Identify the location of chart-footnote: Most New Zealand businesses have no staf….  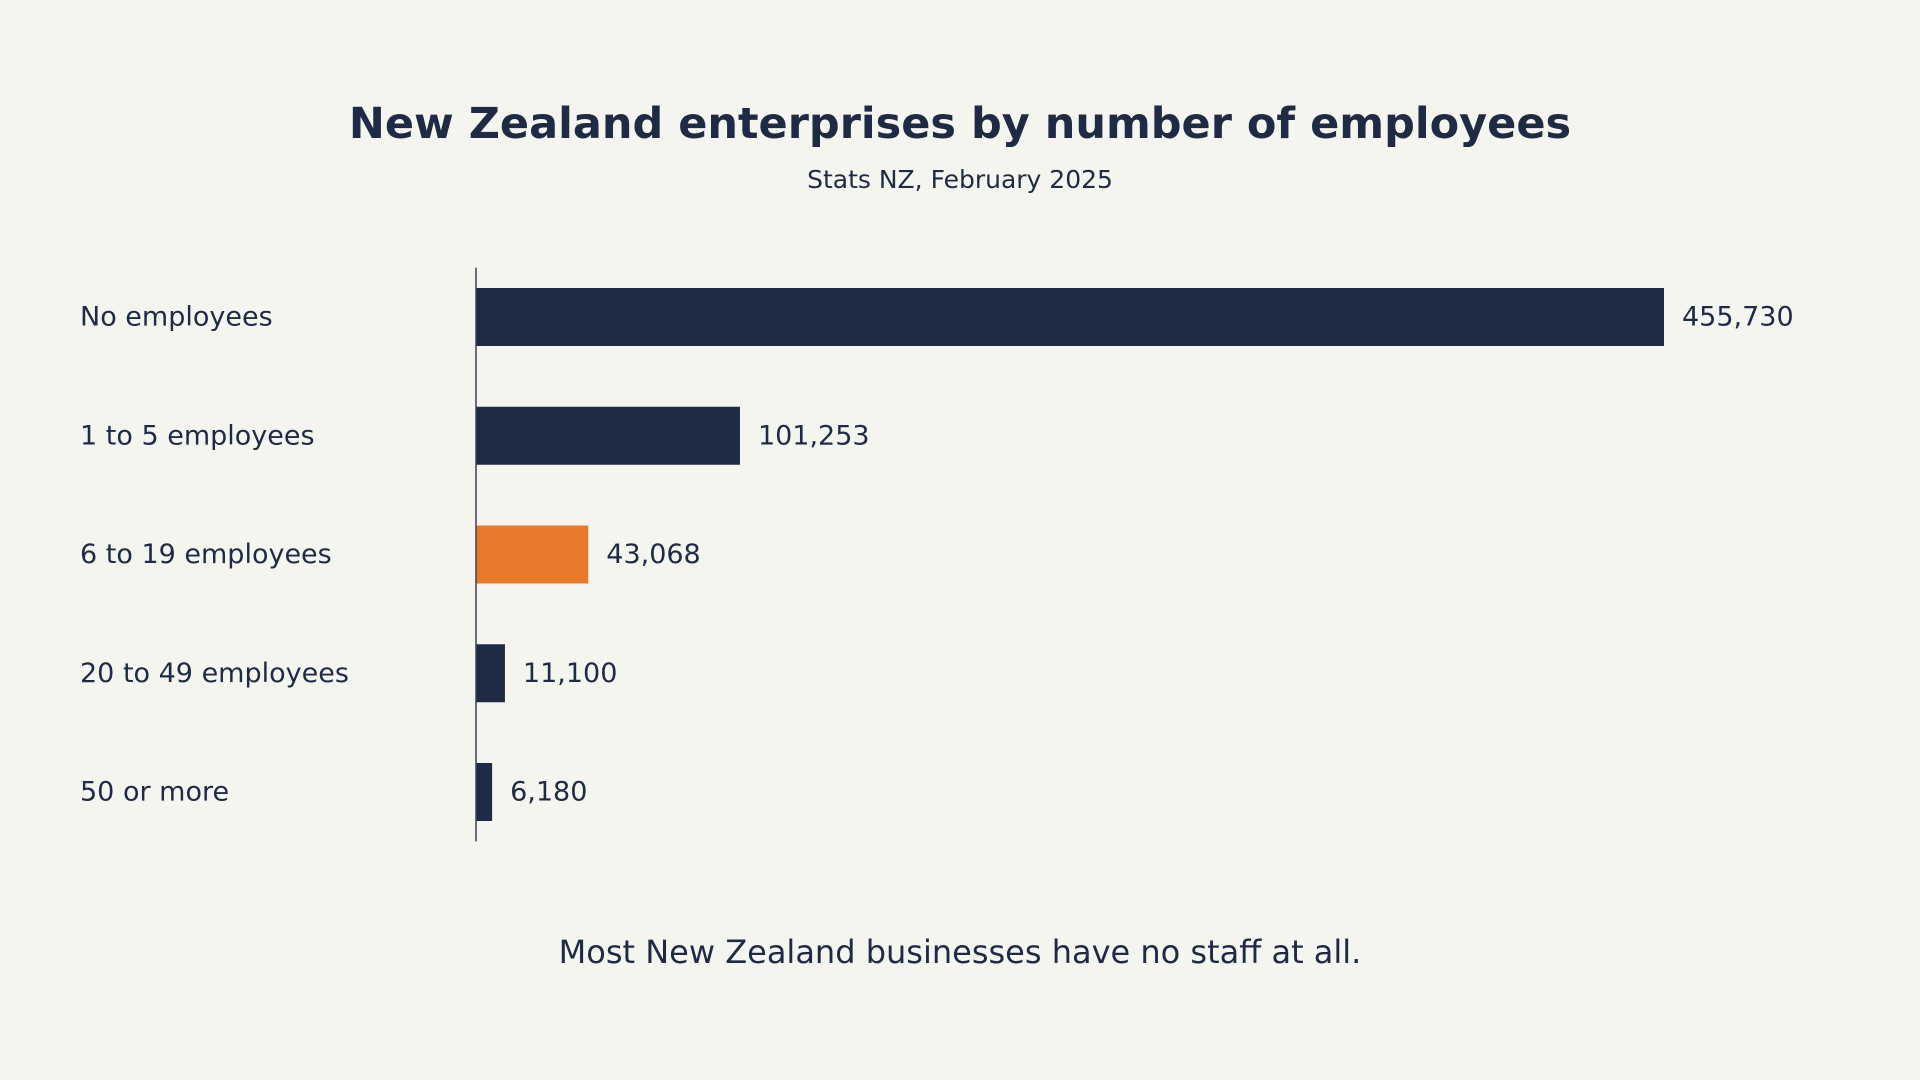
(960, 952).